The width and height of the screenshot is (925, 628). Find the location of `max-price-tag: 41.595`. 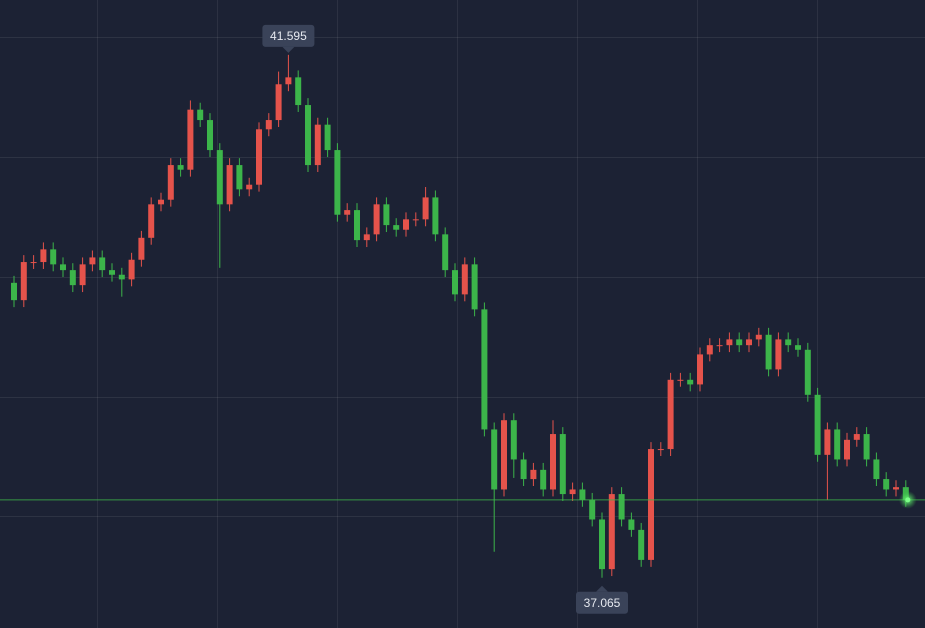

max-price-tag: 41.595 is located at coordinates (288, 38).